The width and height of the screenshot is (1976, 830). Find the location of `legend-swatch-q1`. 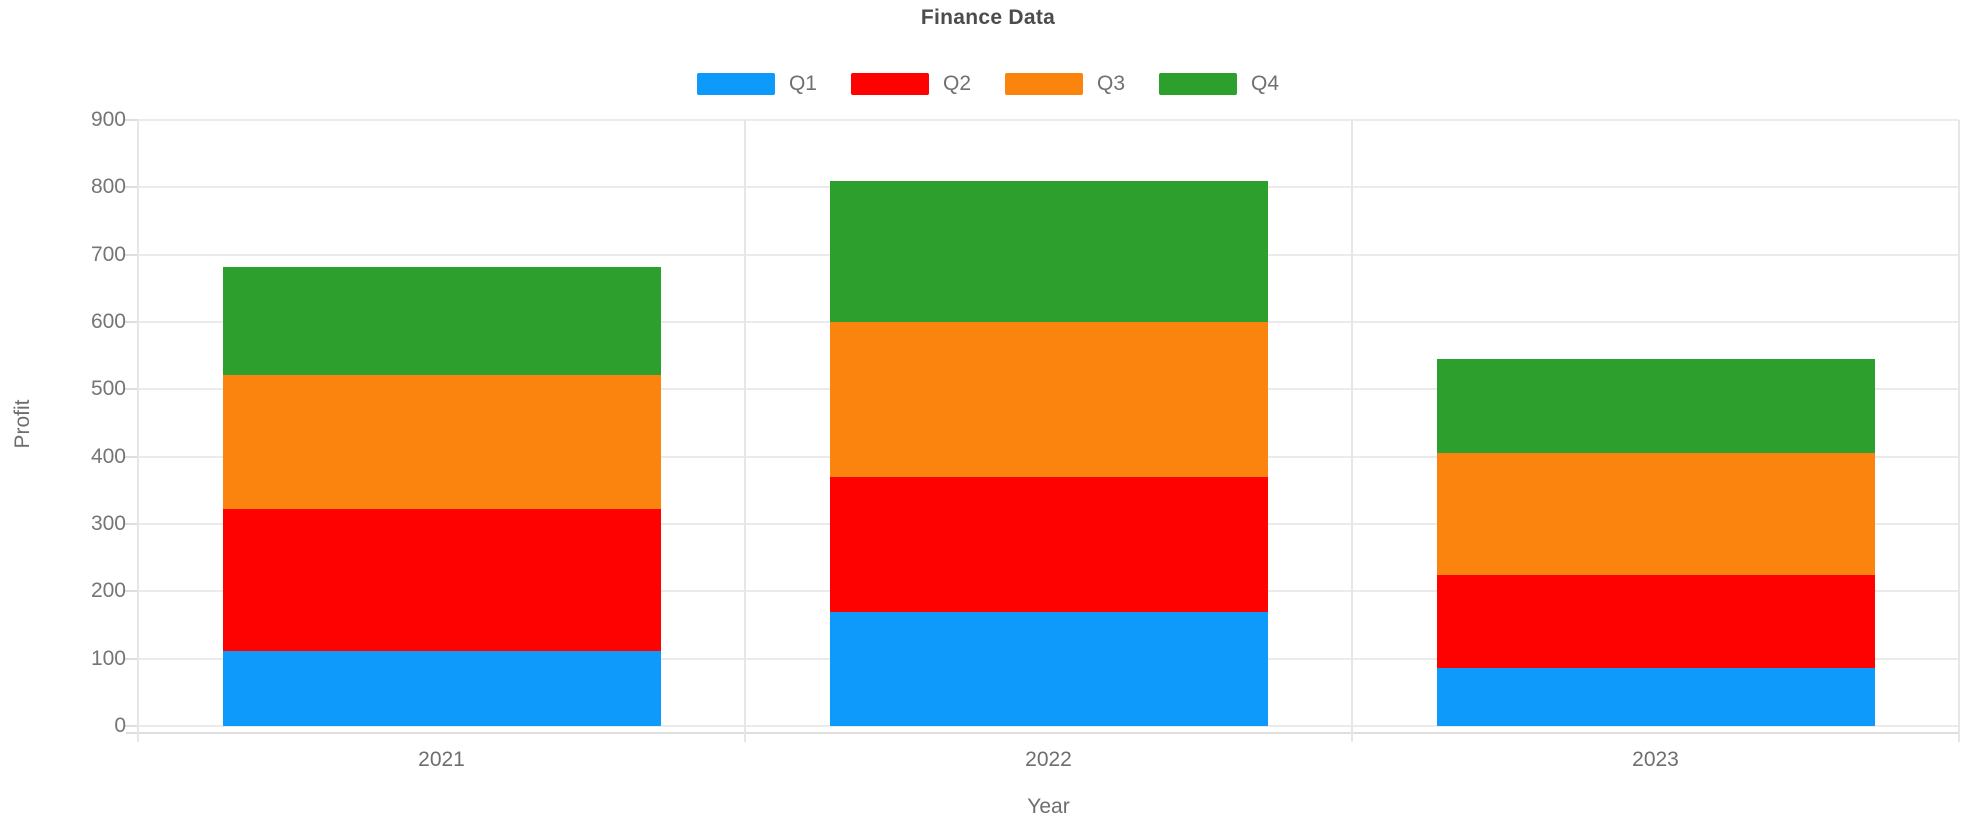

legend-swatch-q1 is located at coordinates (735, 84).